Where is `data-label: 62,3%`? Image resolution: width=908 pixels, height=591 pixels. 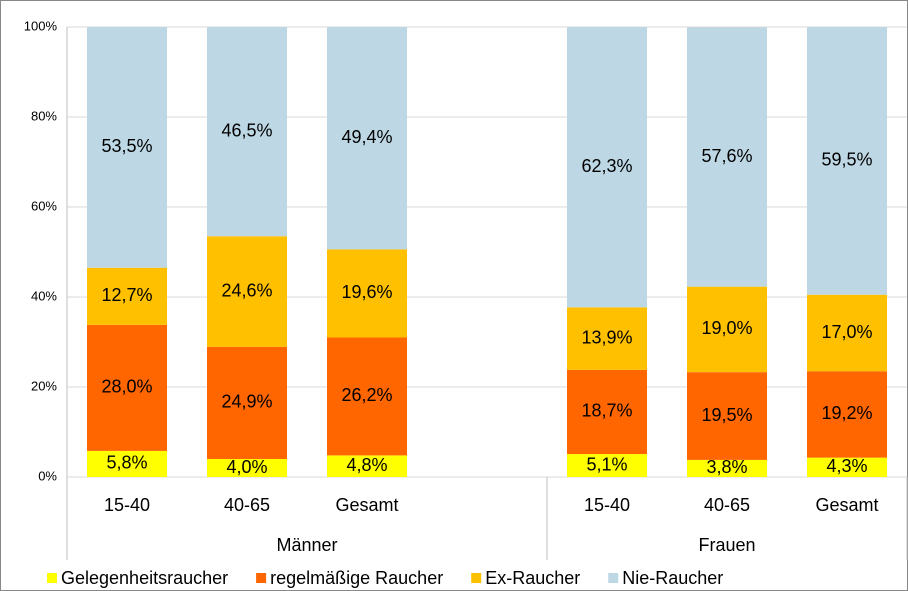
data-label: 62,3% is located at coordinates (606, 166).